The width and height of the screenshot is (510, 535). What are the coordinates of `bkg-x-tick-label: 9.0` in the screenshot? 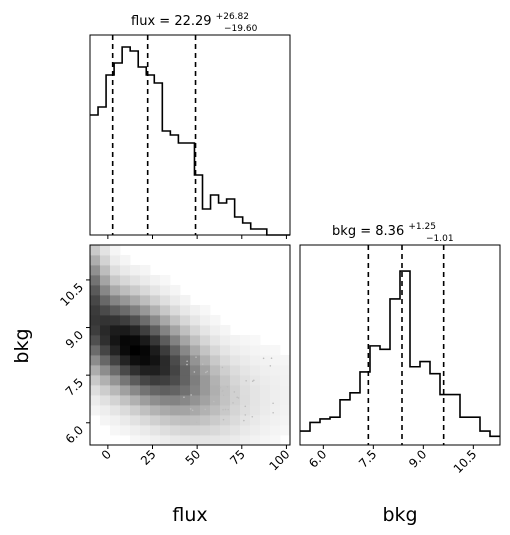 It's located at (417, 458).